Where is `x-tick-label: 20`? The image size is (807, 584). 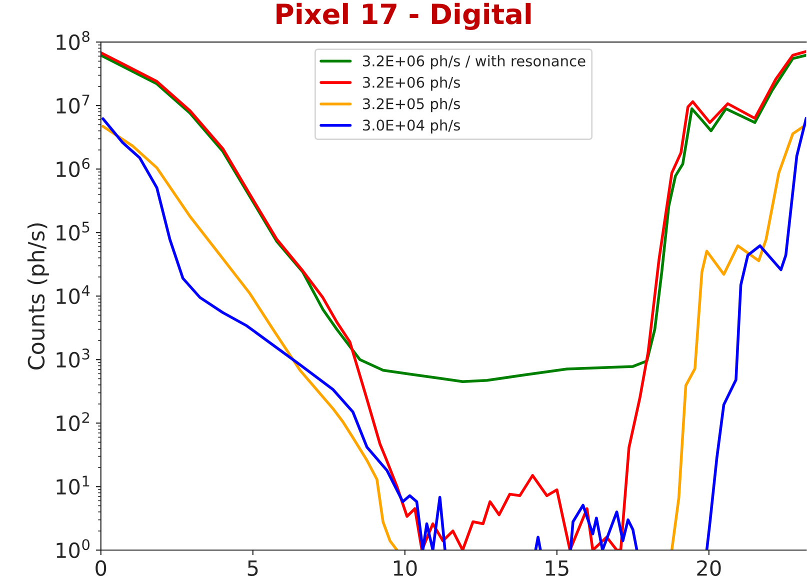 x-tick-label: 20 is located at coordinates (709, 568).